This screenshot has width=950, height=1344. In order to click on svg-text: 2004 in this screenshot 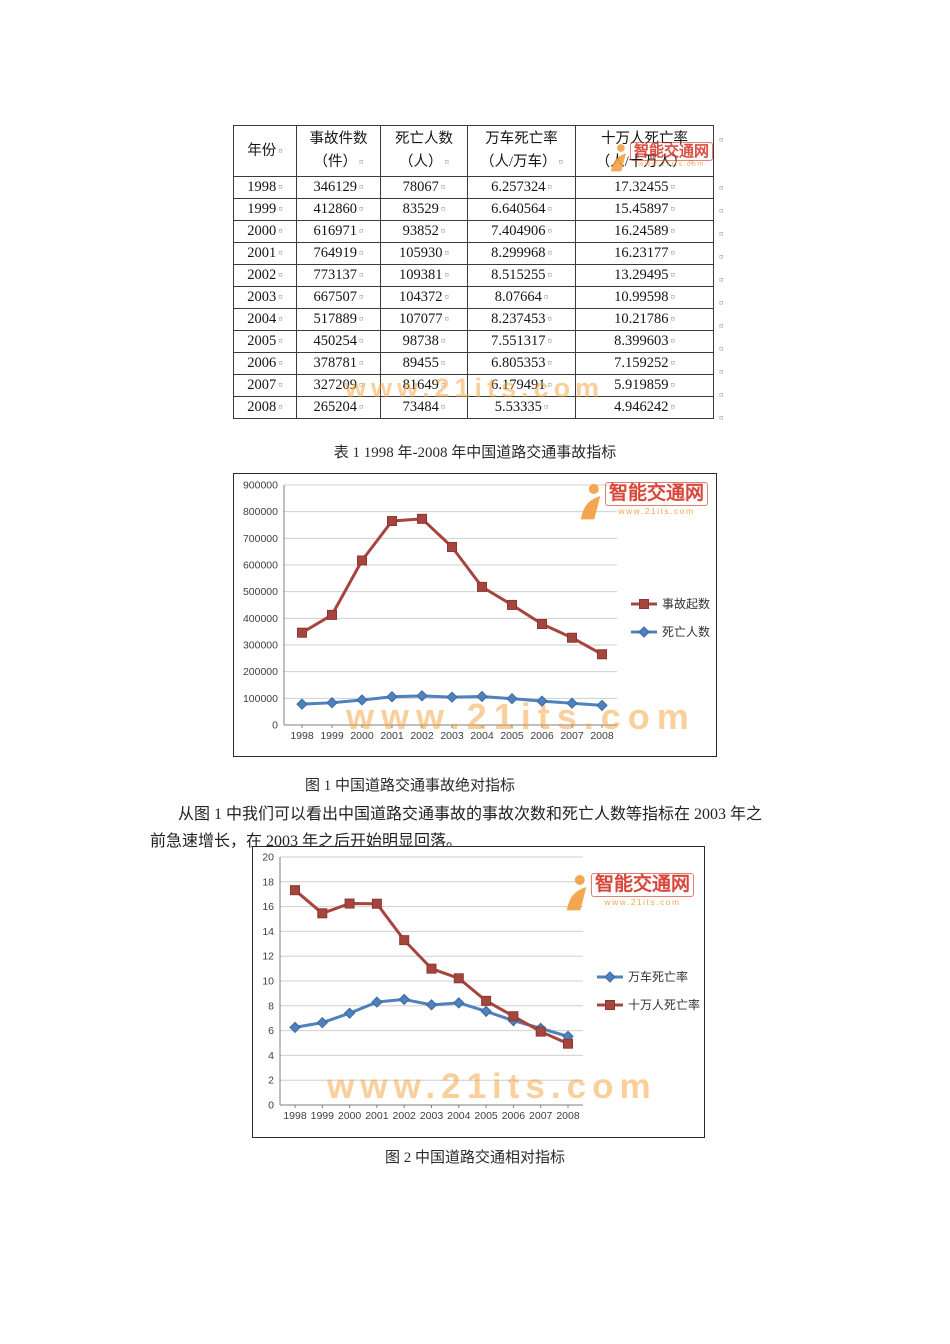, I will do `click(459, 1116)`.